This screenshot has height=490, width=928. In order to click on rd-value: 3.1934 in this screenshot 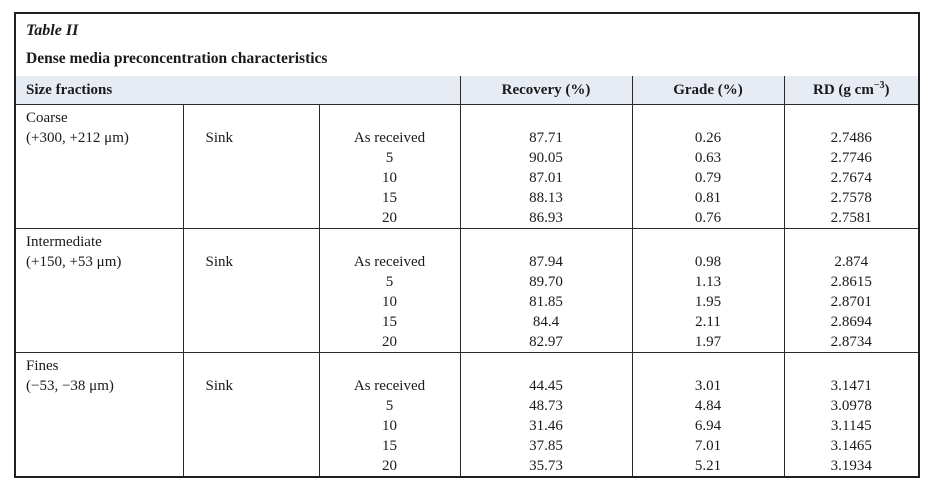, I will do `click(851, 465)`.